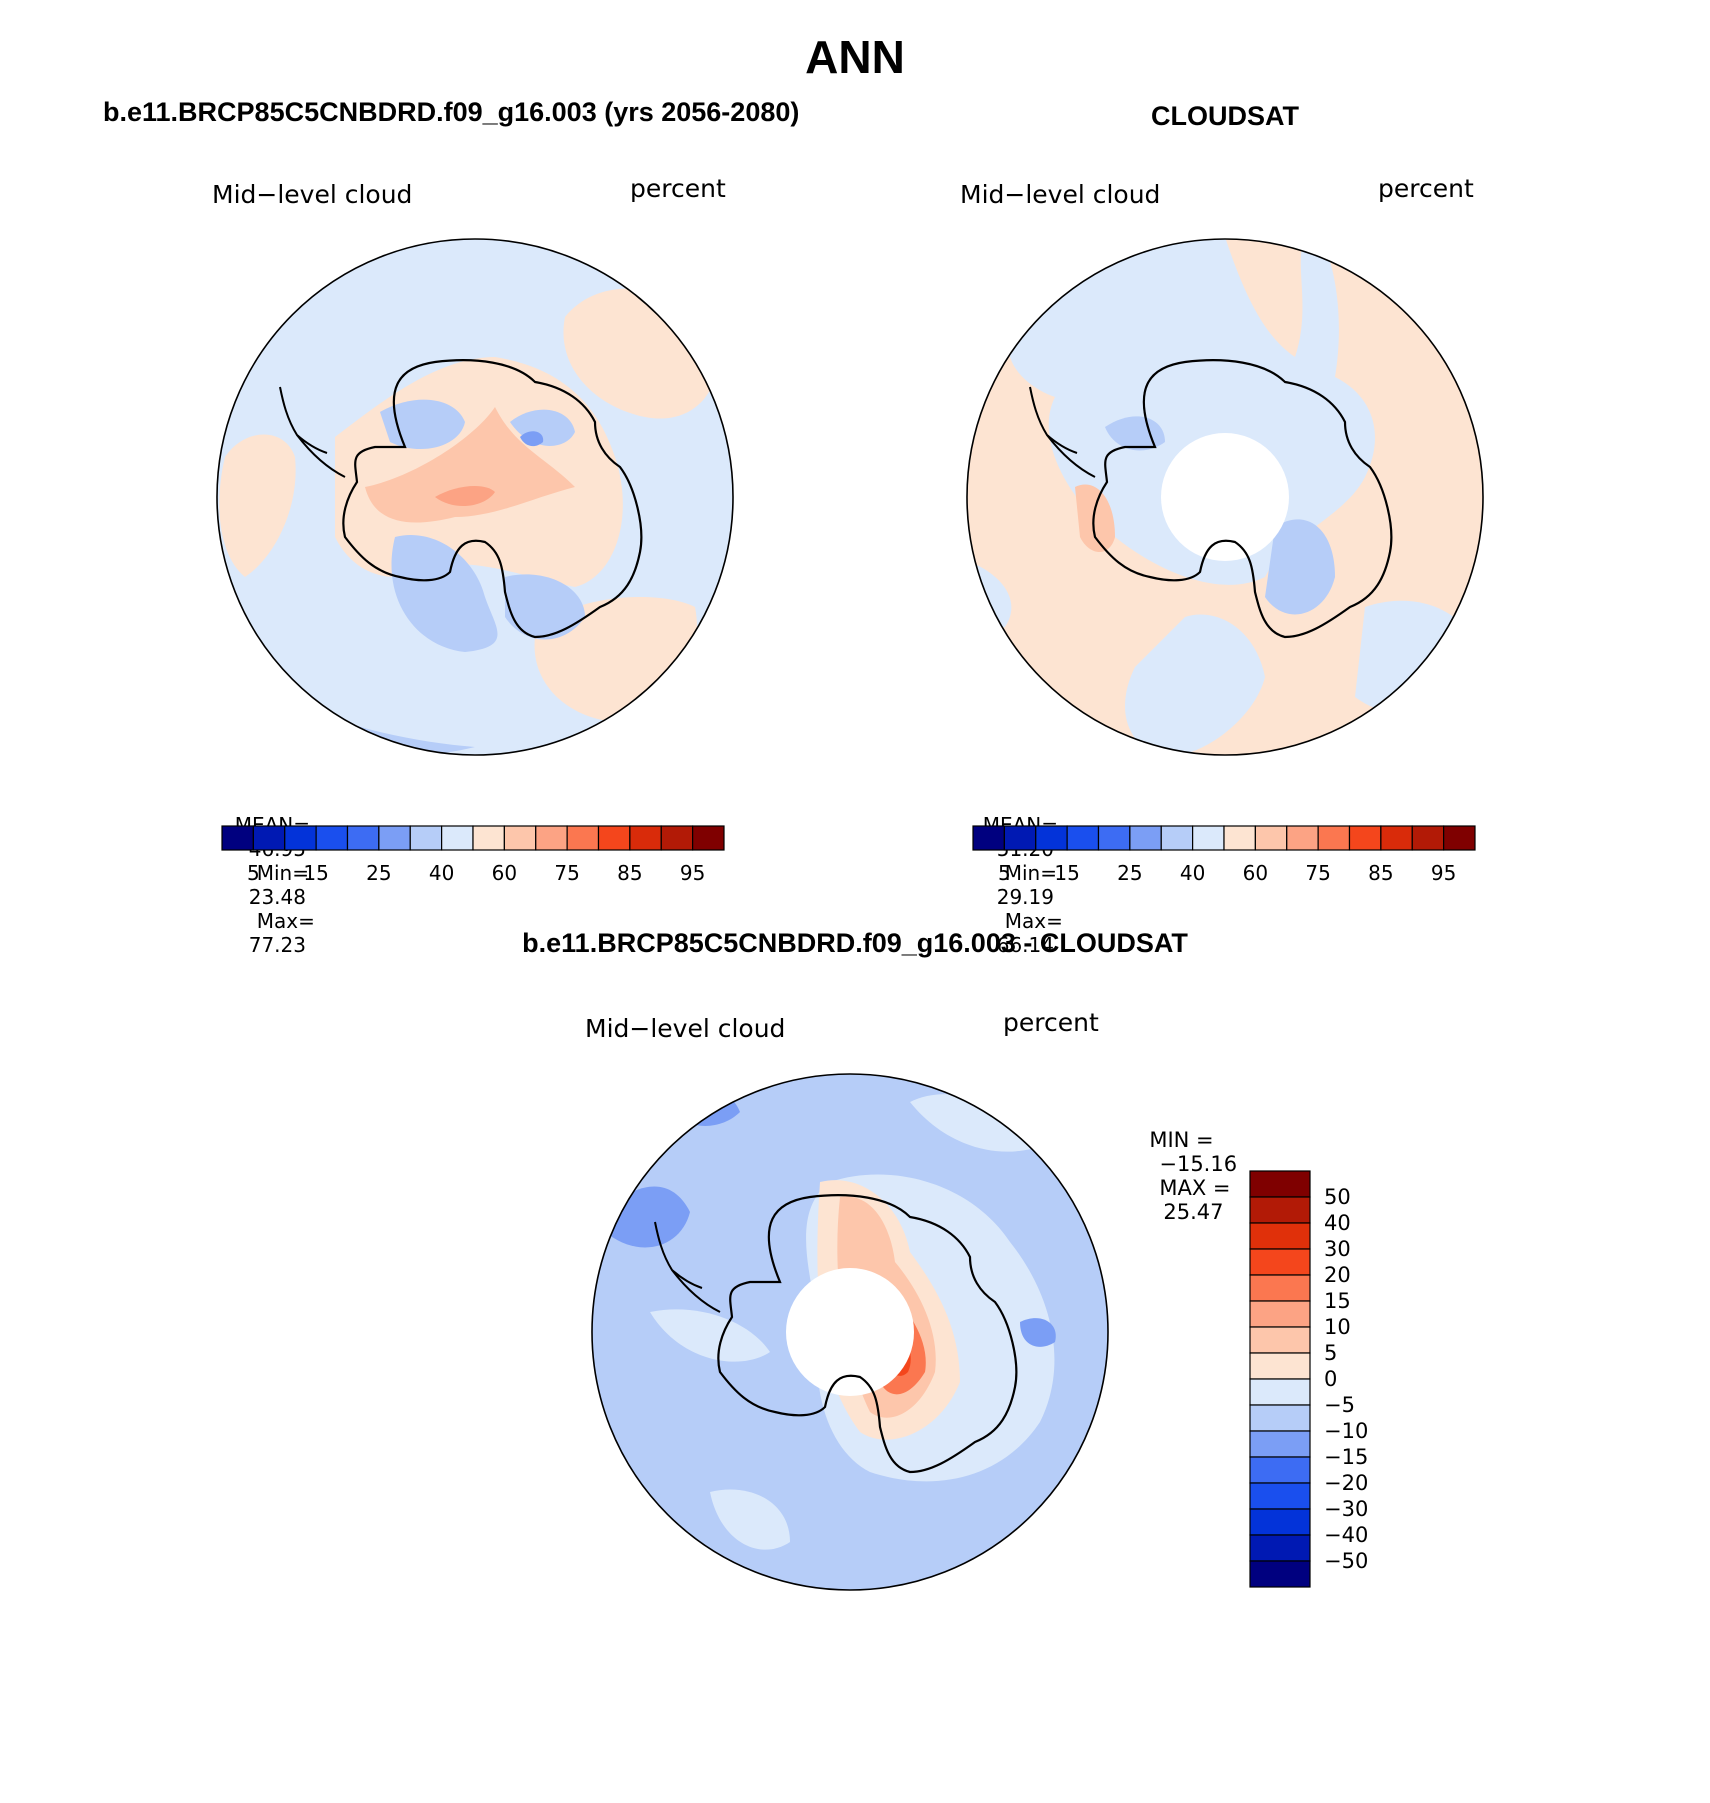 The width and height of the screenshot is (1710, 1803). I want to click on model-max-value: 77.23, so click(277, 945).